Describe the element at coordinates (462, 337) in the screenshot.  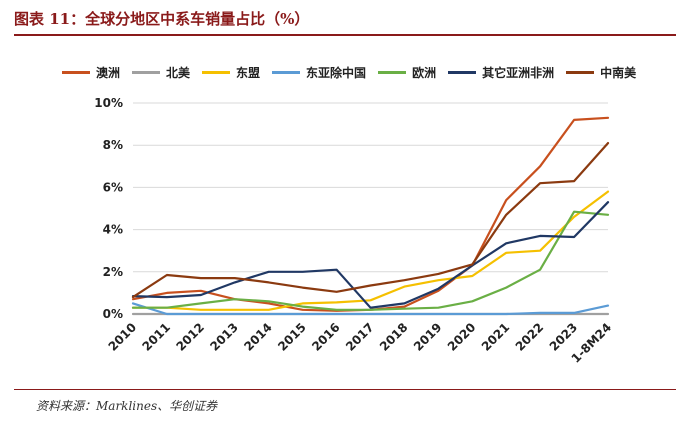
I see `x-tick-label: 2020` at that location.